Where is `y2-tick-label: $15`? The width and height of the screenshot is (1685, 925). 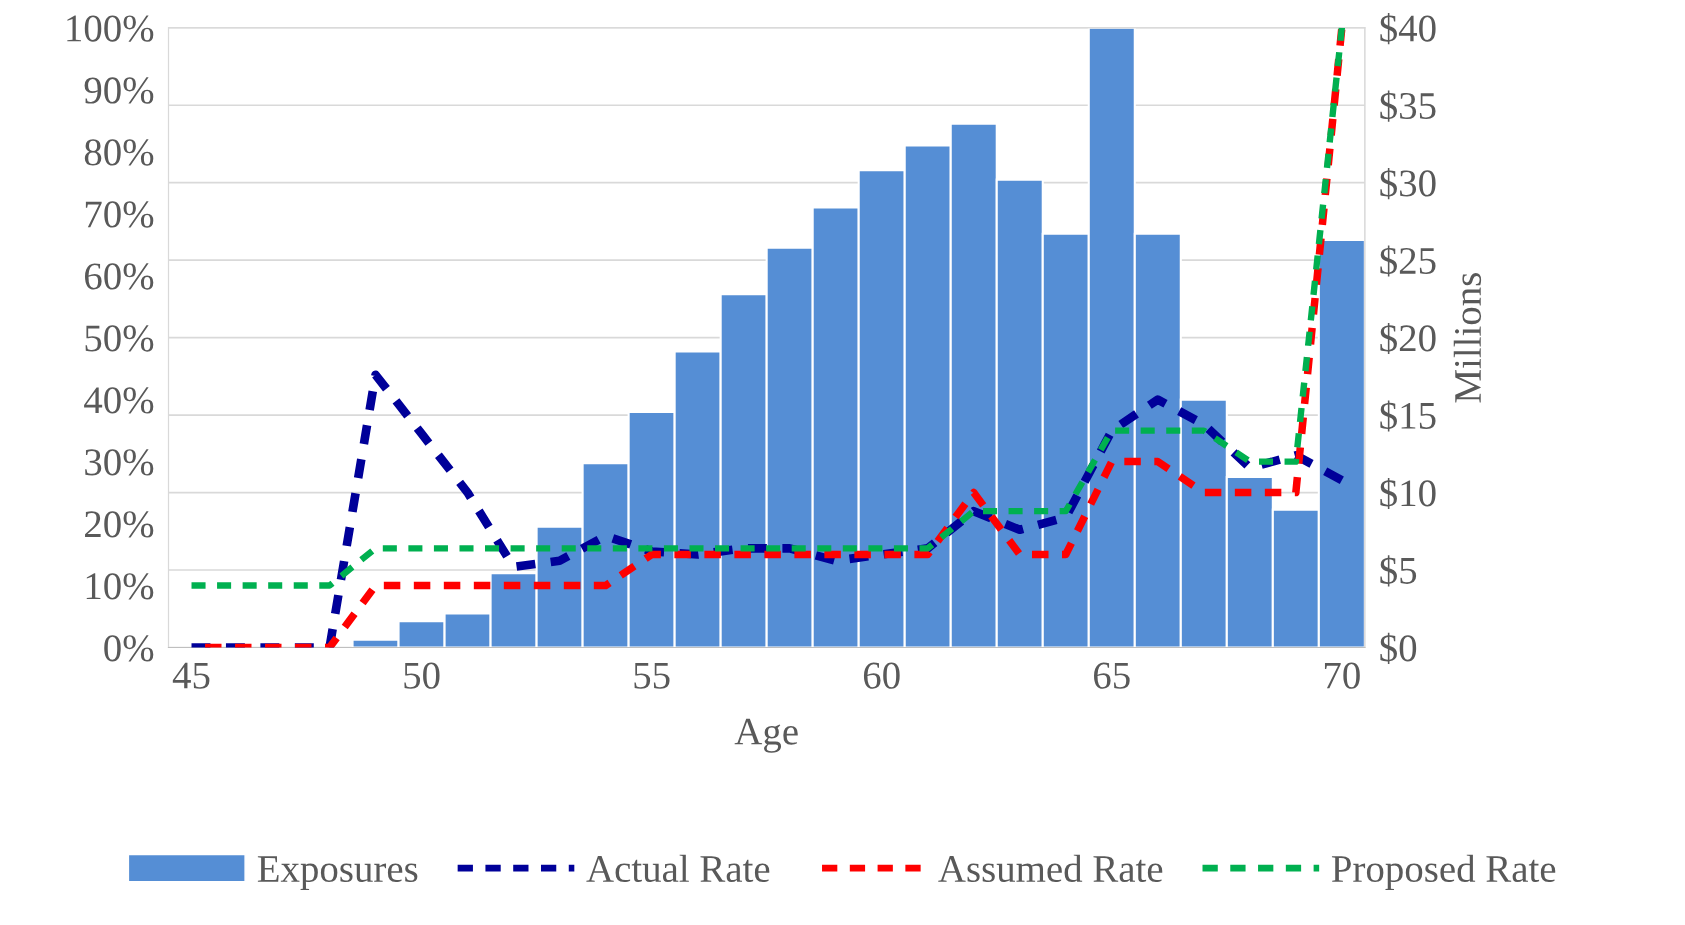
y2-tick-label: $15 is located at coordinates (1408, 416).